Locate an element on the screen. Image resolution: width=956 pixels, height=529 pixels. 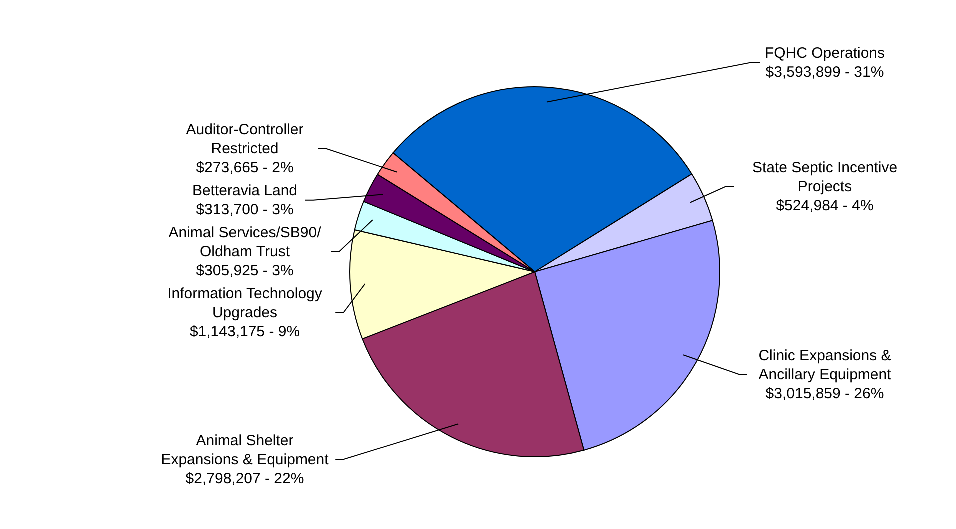
slice-label: FQHC Operations is located at coordinates (825, 53).